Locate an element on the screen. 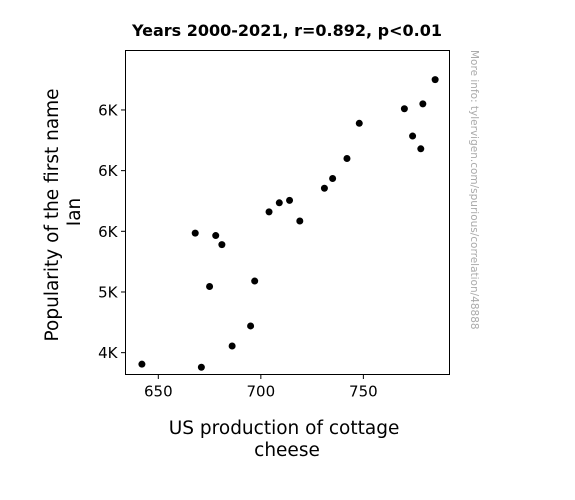 The image size is (575, 500). y-tick-label: 4K is located at coordinates (108, 353).